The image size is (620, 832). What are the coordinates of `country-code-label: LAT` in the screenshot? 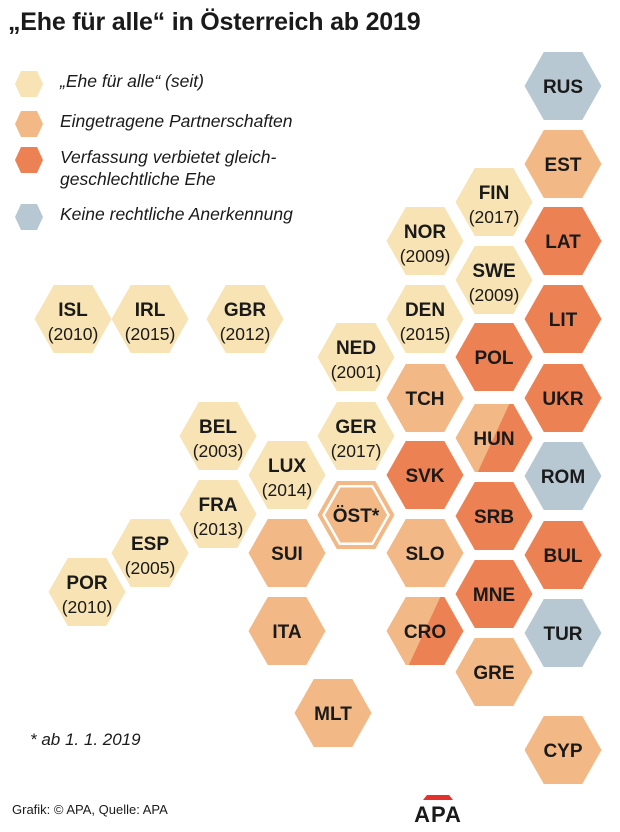 It's located at (563, 242).